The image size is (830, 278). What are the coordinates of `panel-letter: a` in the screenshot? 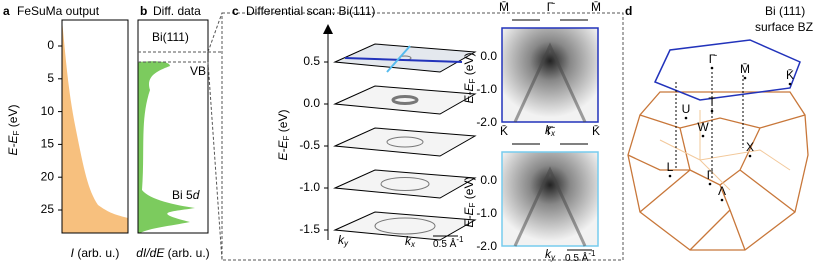 It's located at (6, 11).